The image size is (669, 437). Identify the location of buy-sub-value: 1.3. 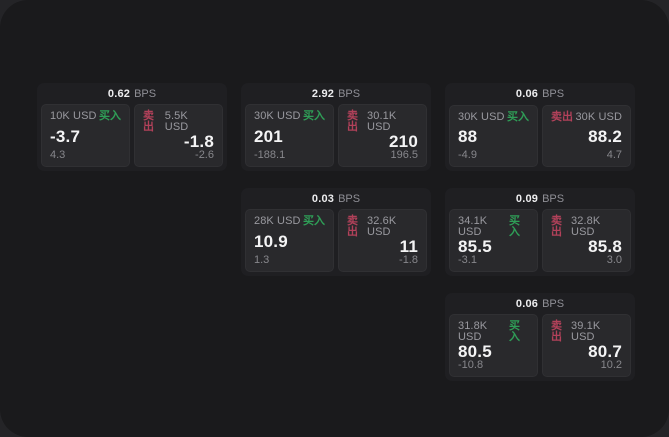
(262, 260).